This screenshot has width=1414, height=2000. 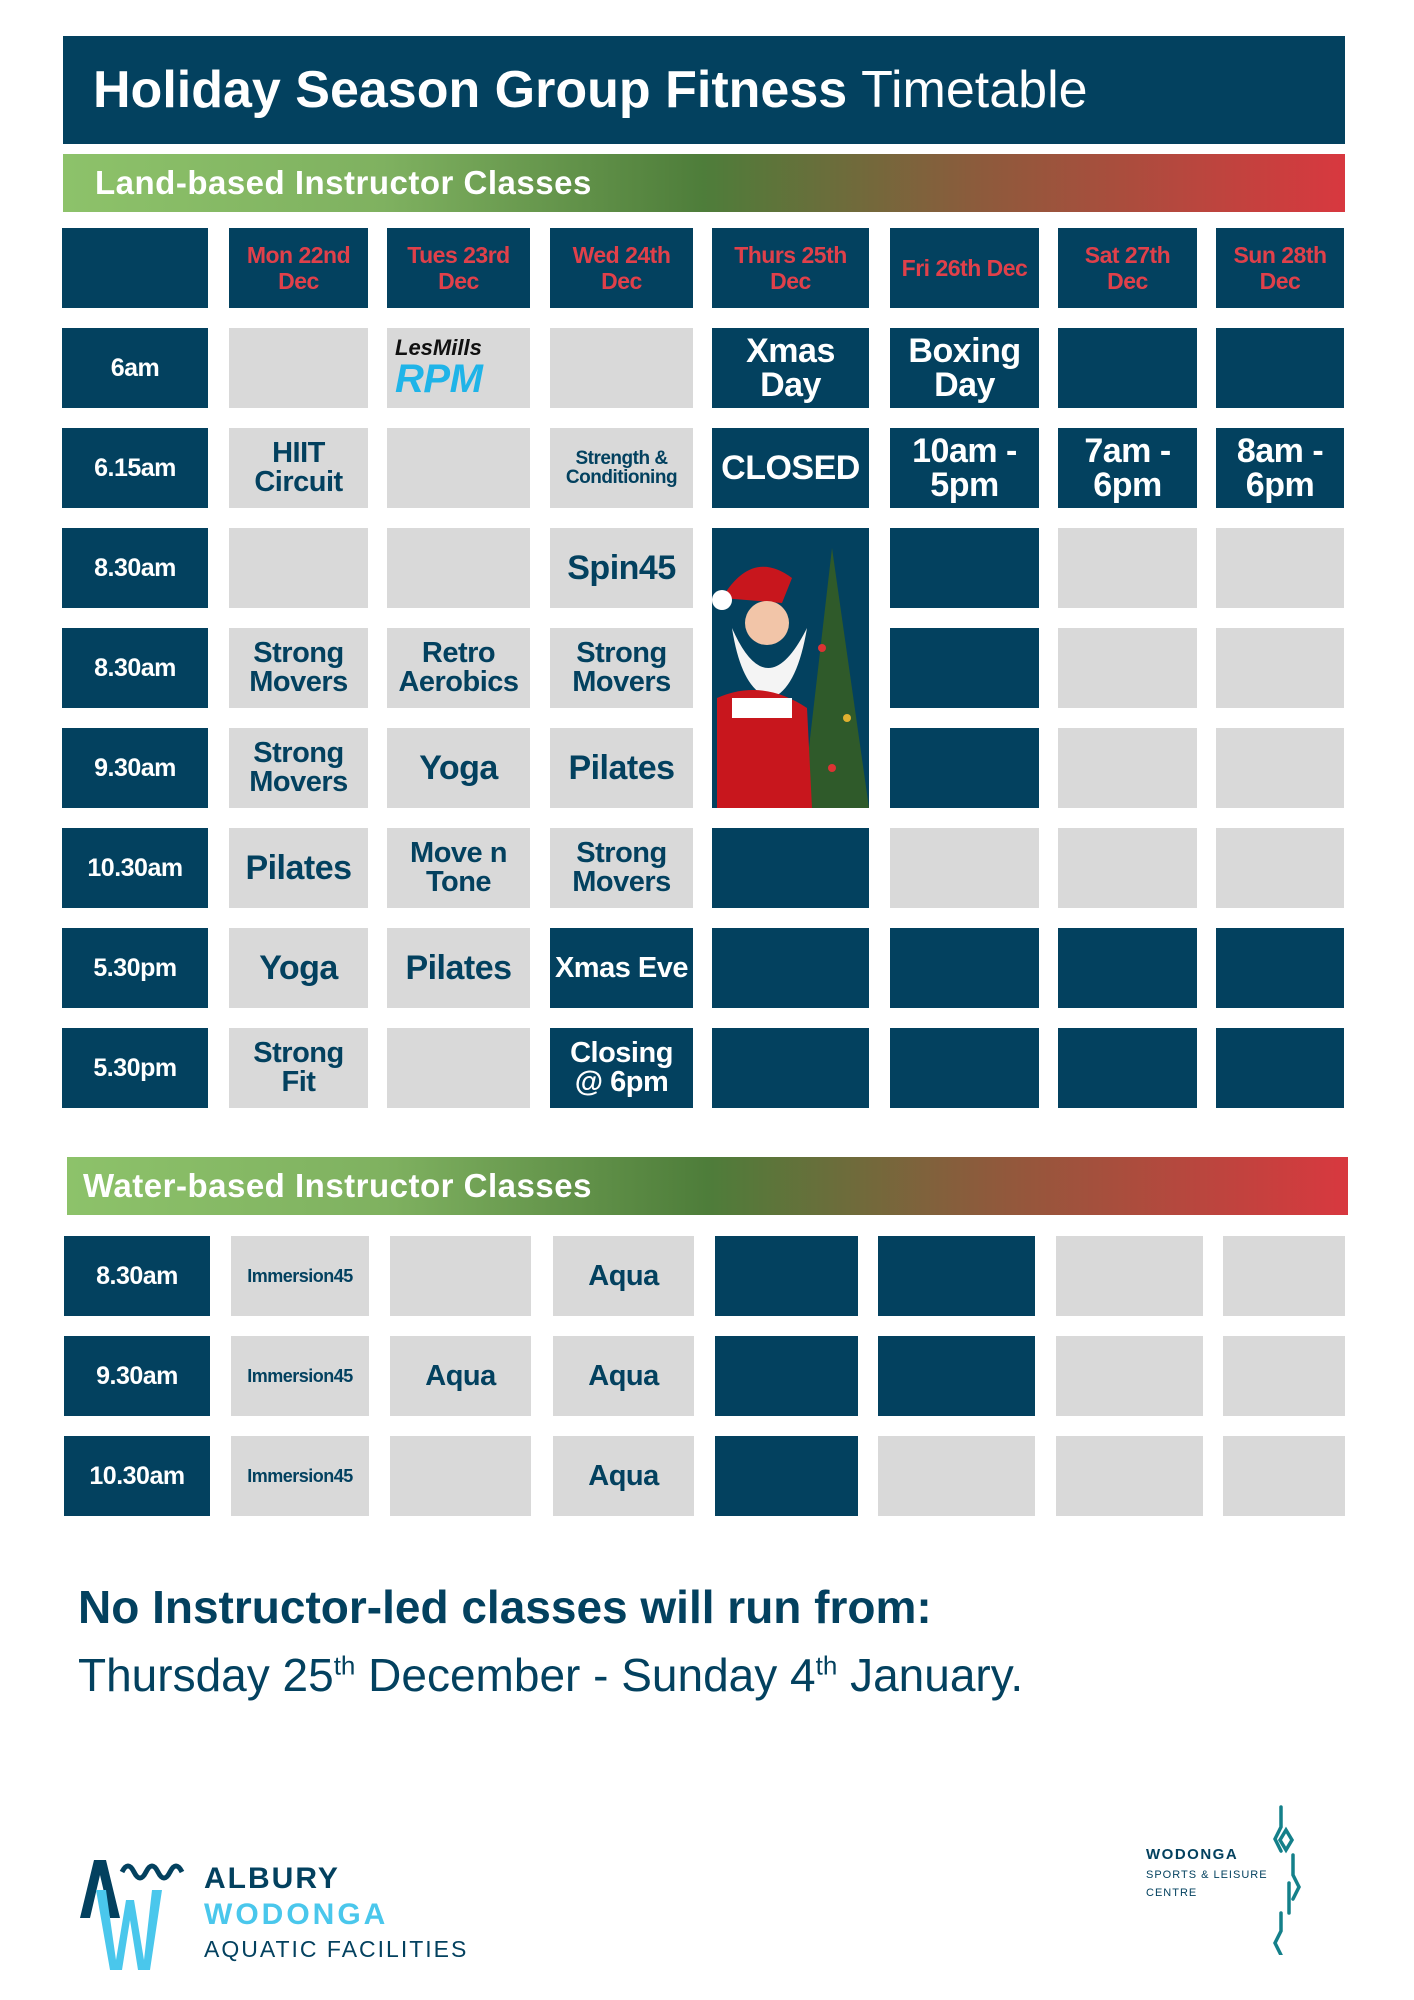 What do you see at coordinates (458, 267) in the screenshot?
I see `day-header-label: Tues 23rd Dec` at bounding box center [458, 267].